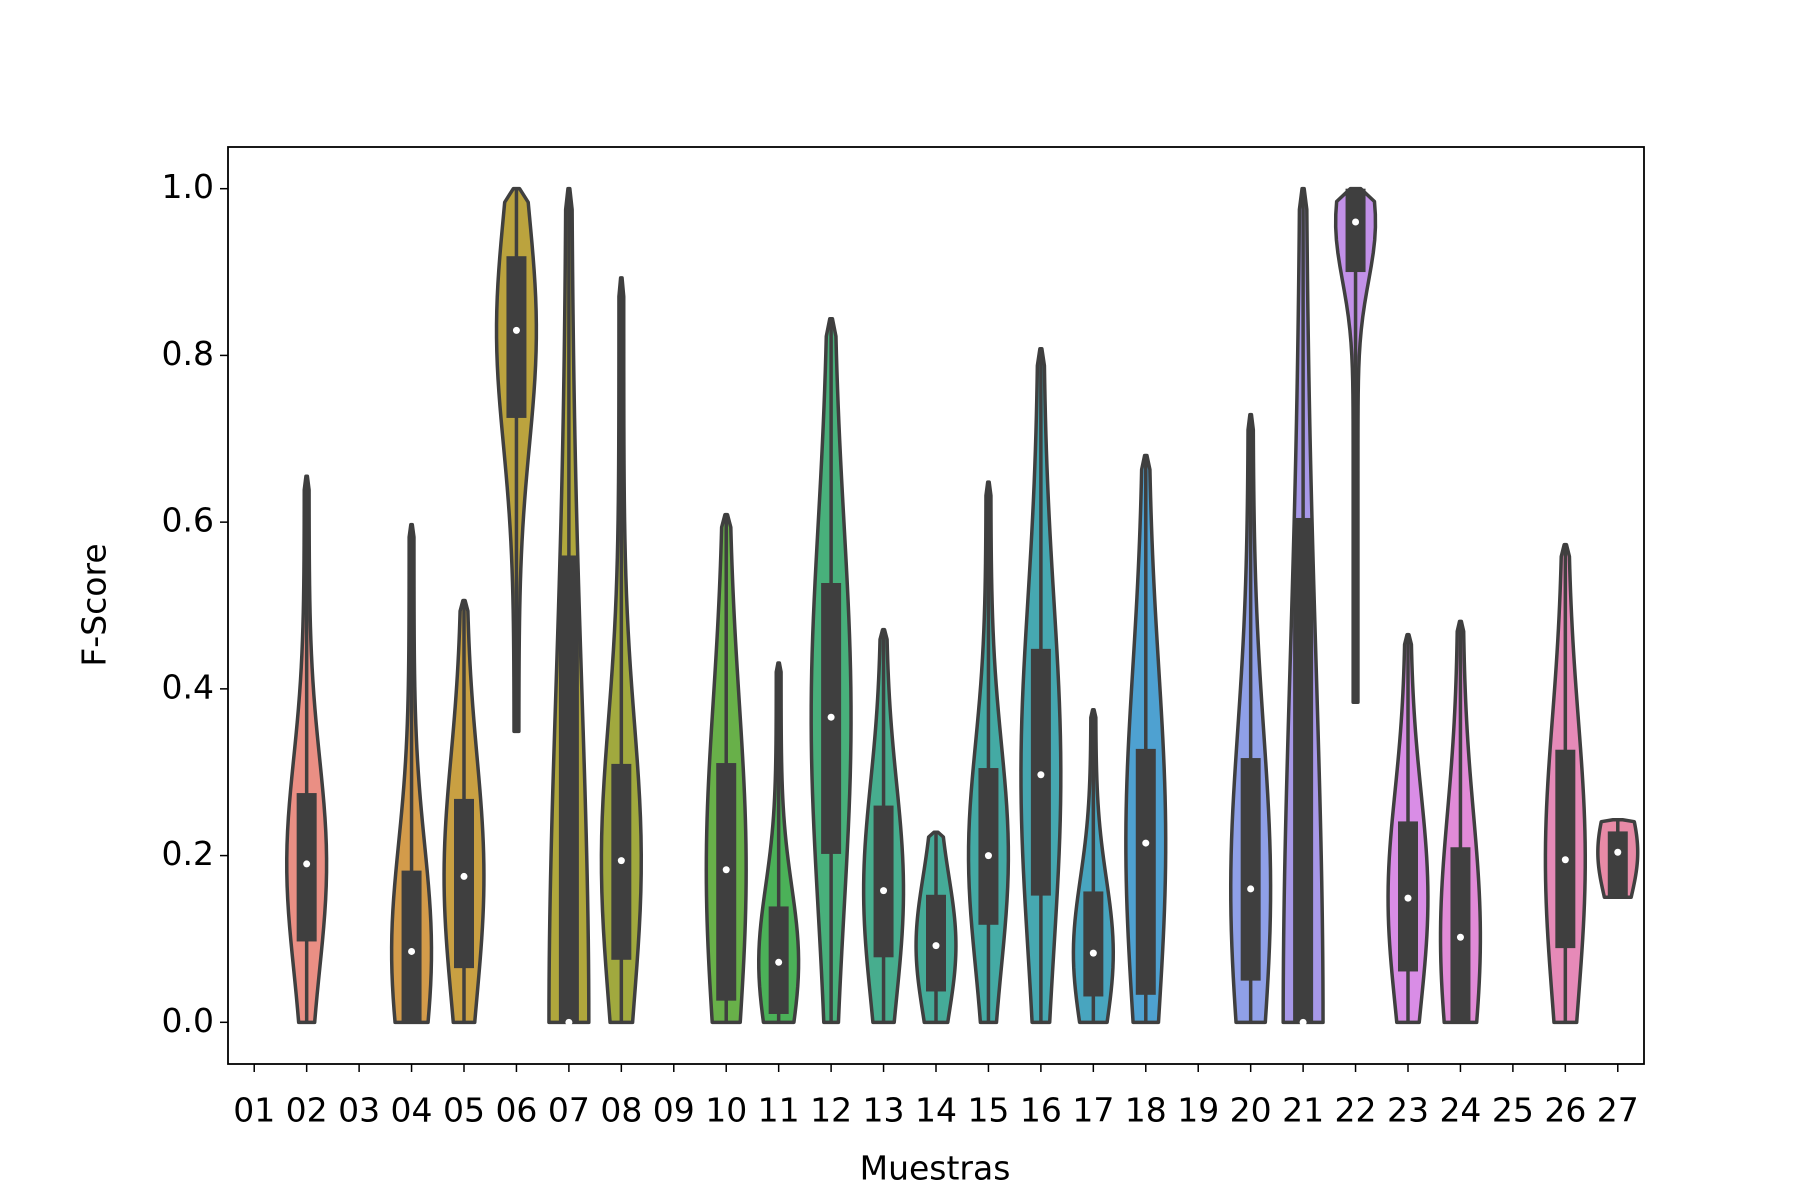 Image resolution: width=1800 pixels, height=1200 pixels. Describe the element at coordinates (464, 1110) in the screenshot. I see `x-tick-label: 05` at that location.